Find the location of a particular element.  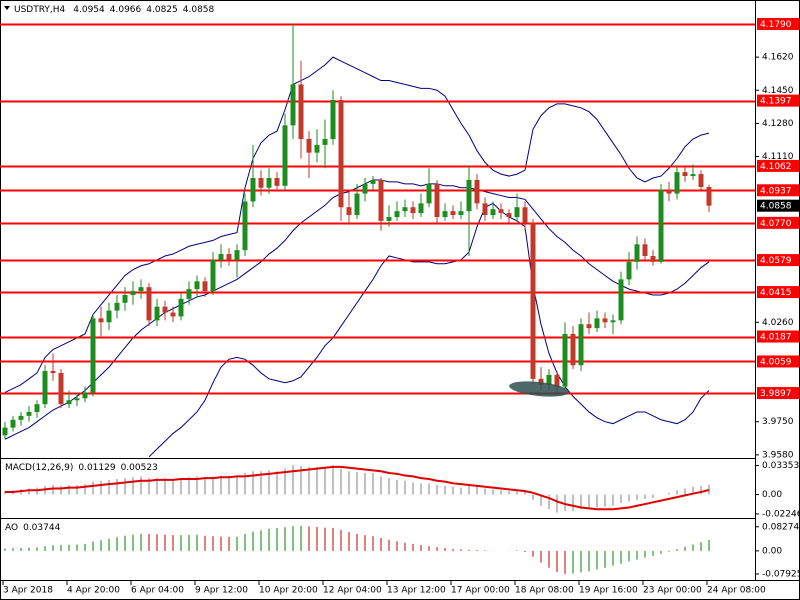

level-label: 4.0059 is located at coordinates (776, 362).